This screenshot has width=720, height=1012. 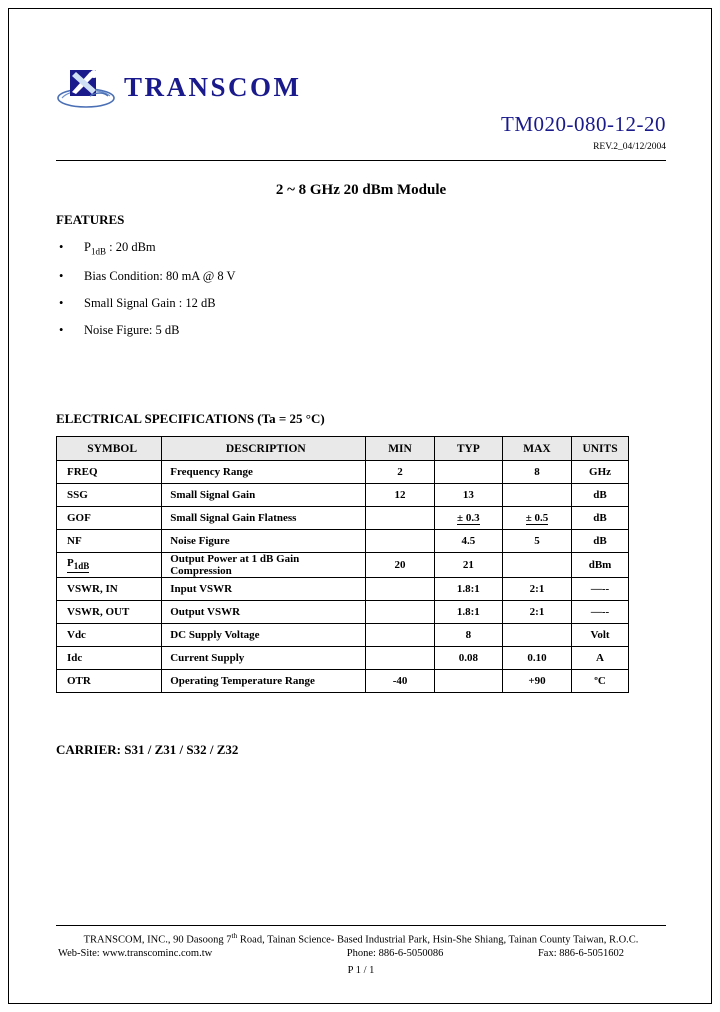 What do you see at coordinates (600, 658) in the screenshot?
I see `cell-units: A` at bounding box center [600, 658].